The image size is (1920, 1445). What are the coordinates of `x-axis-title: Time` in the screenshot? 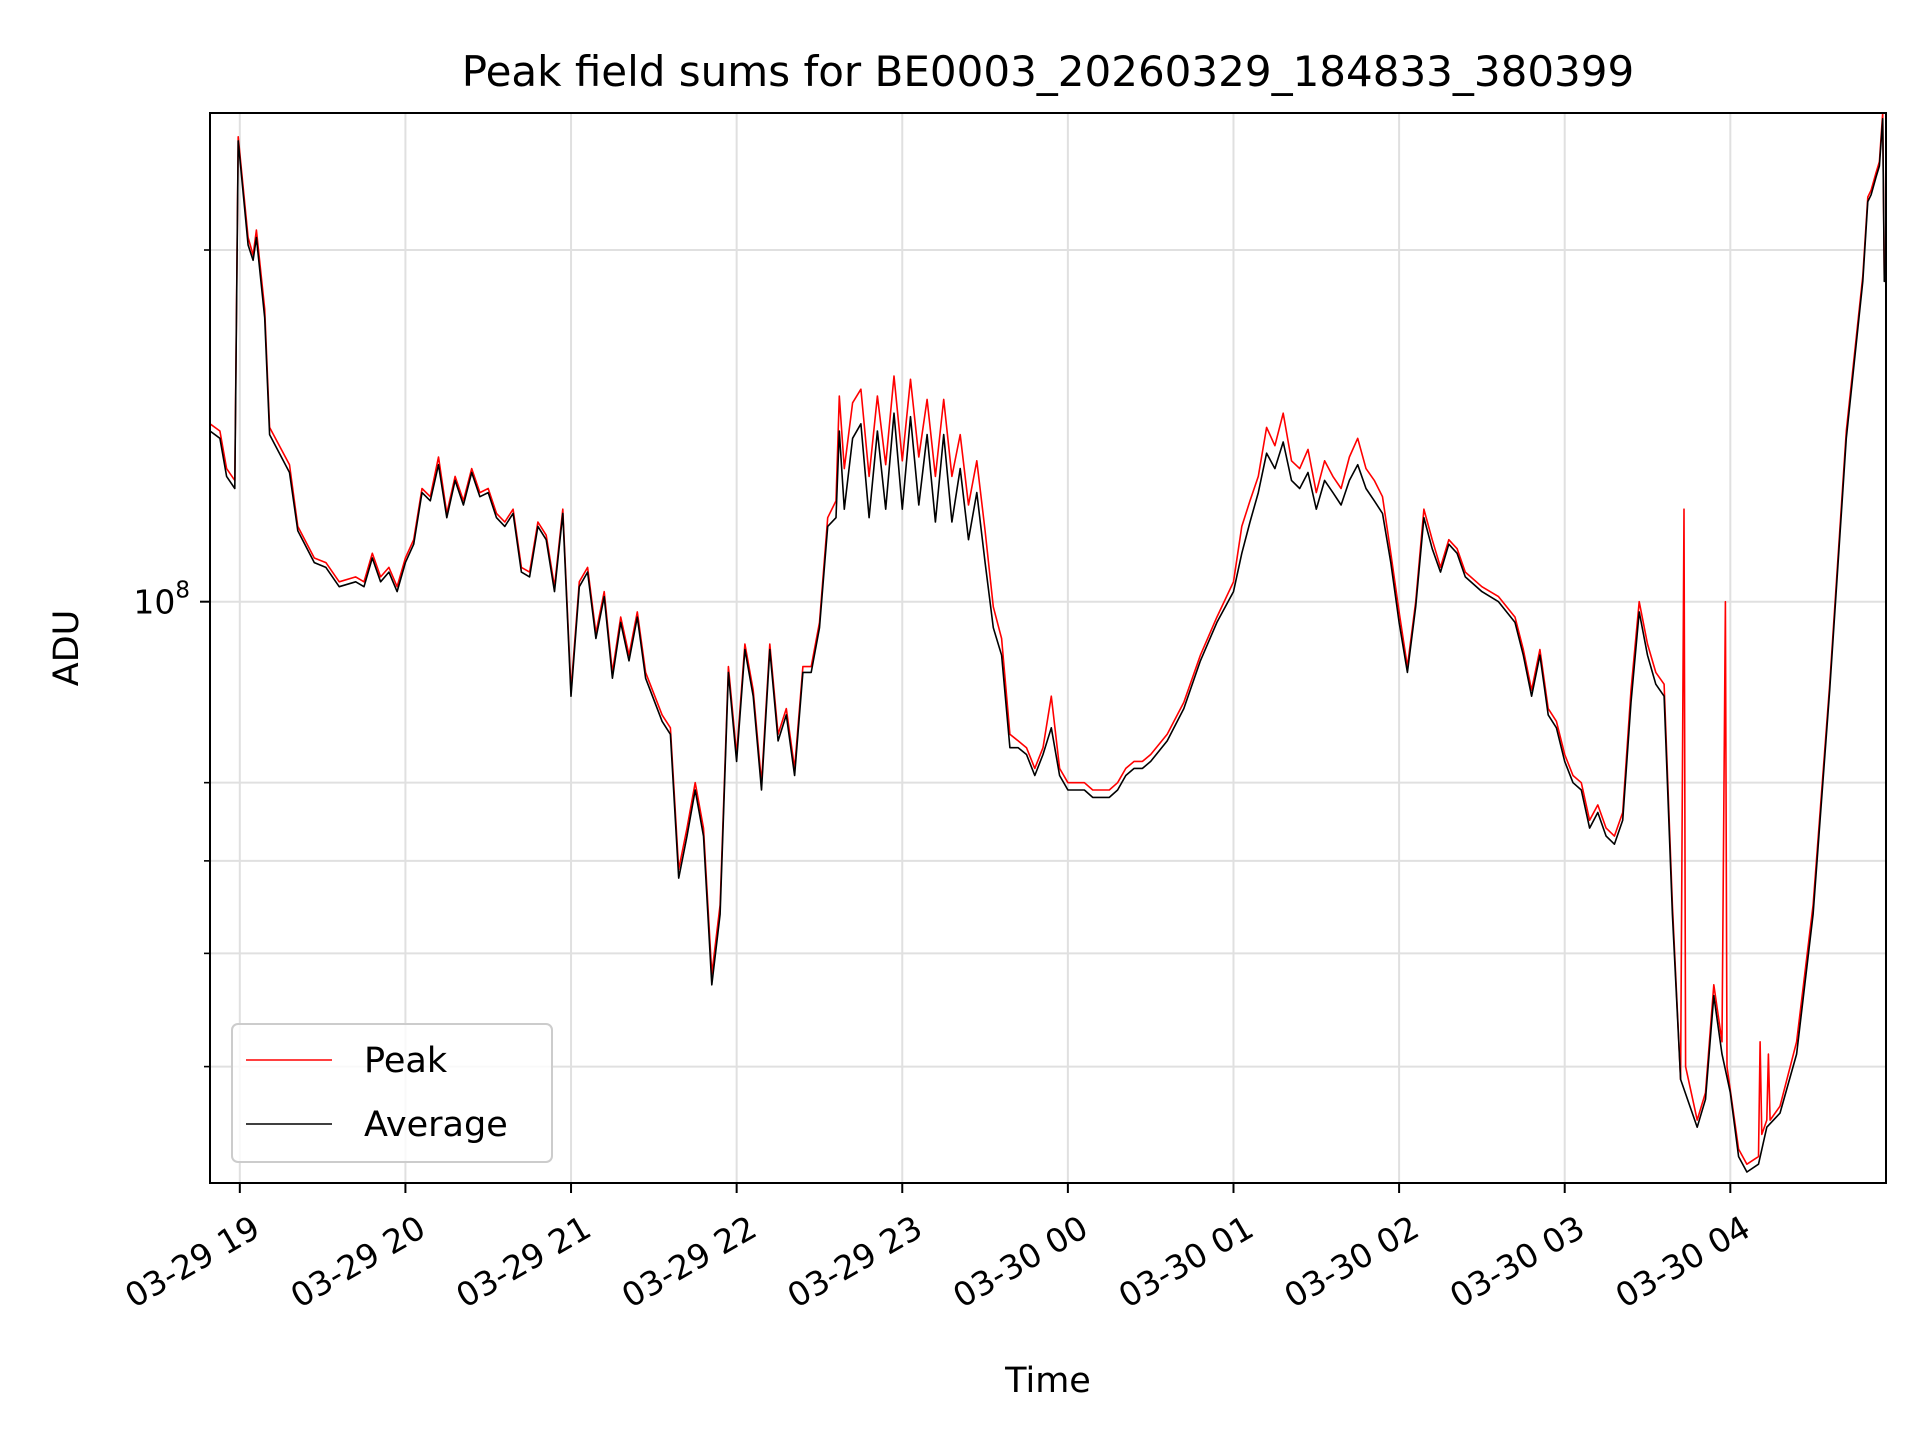 It's located at (1047, 1381).